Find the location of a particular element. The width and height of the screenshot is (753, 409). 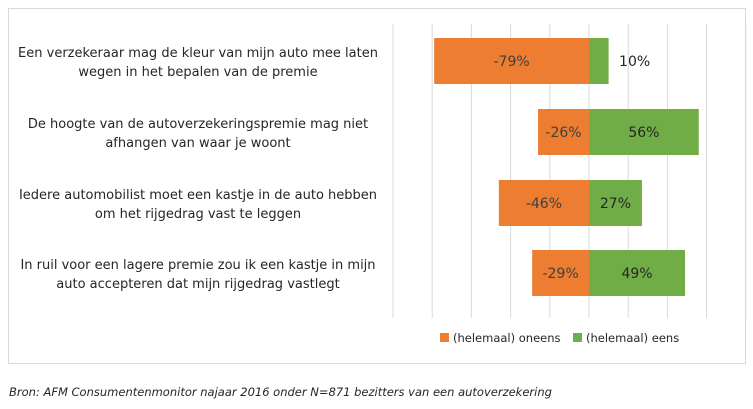

data-label: -79% is located at coordinates (511, 62).